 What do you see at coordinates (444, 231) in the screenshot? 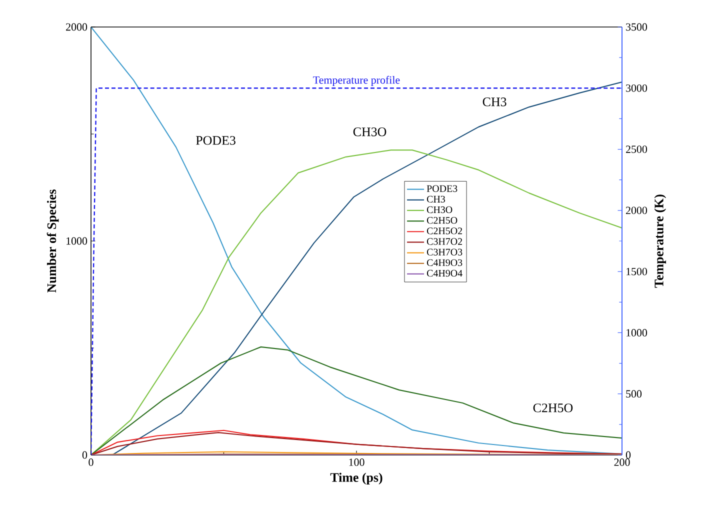
I see `legend-label: C2H5O2` at bounding box center [444, 231].